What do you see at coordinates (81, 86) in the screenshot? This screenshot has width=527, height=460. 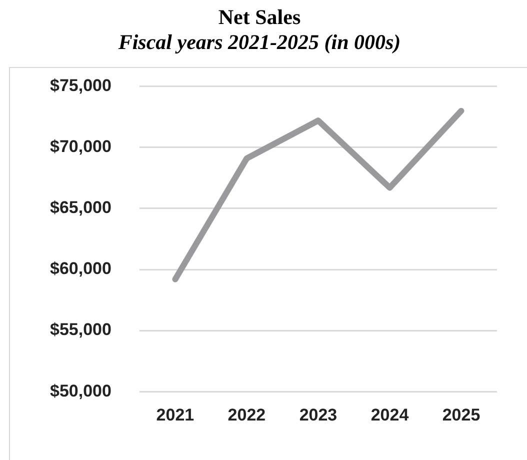 I see `y-tick-label: $75,000` at bounding box center [81, 86].